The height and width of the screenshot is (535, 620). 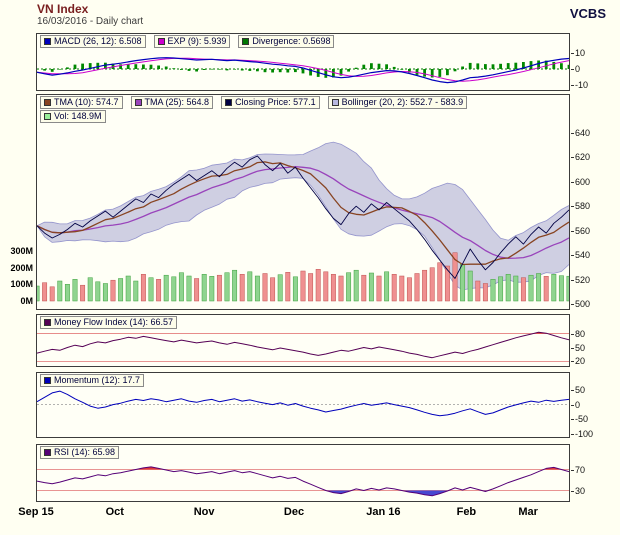 I want to click on macd-line, so click(x=303, y=70).